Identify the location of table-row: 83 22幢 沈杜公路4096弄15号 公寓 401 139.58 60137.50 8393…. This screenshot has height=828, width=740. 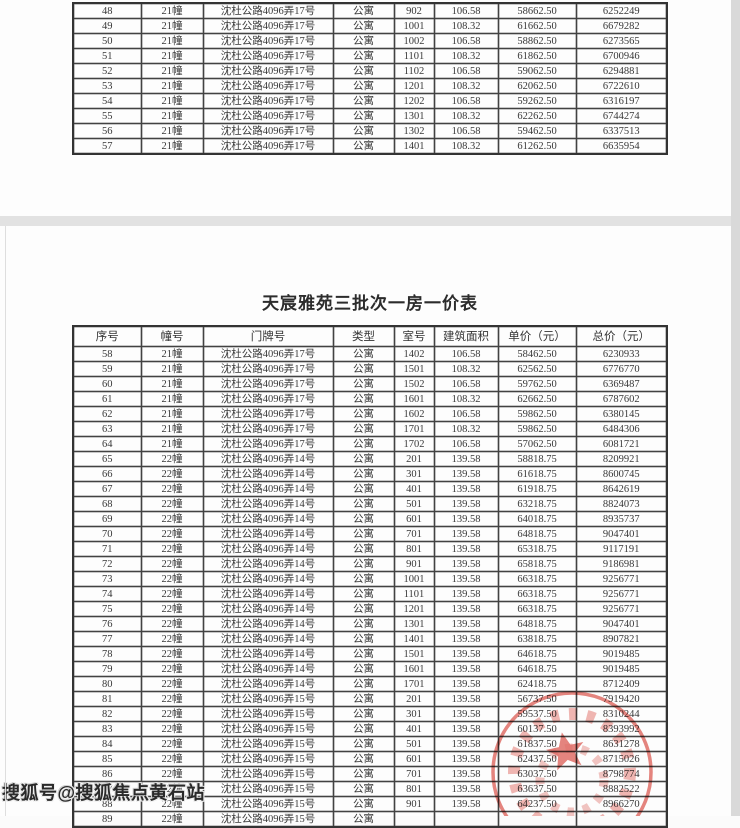
(370, 729).